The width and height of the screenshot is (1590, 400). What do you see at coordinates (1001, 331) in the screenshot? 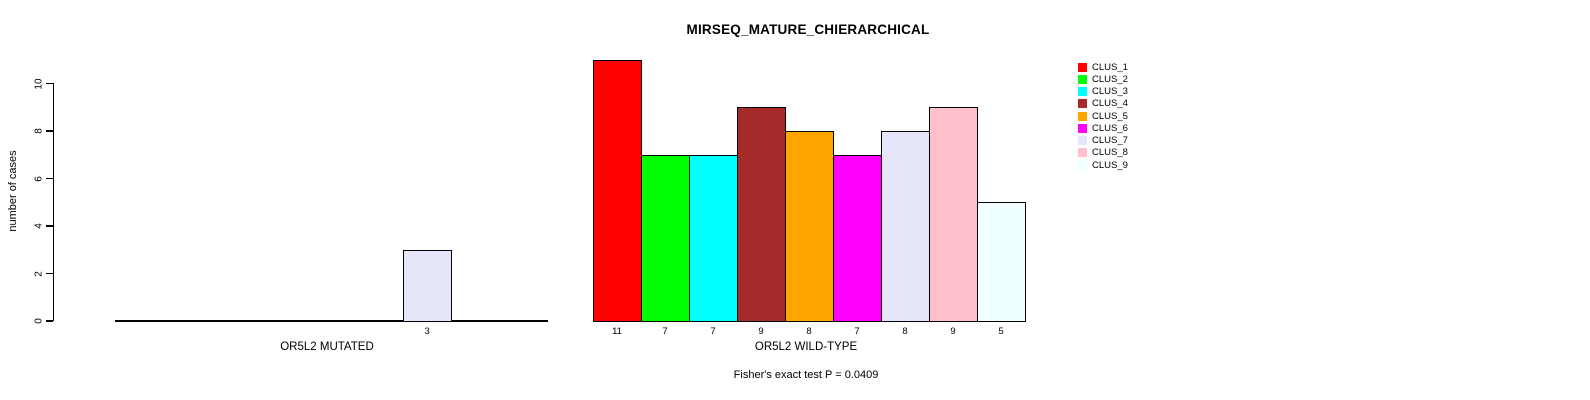
I see `bar-value-label: 5` at bounding box center [1001, 331].